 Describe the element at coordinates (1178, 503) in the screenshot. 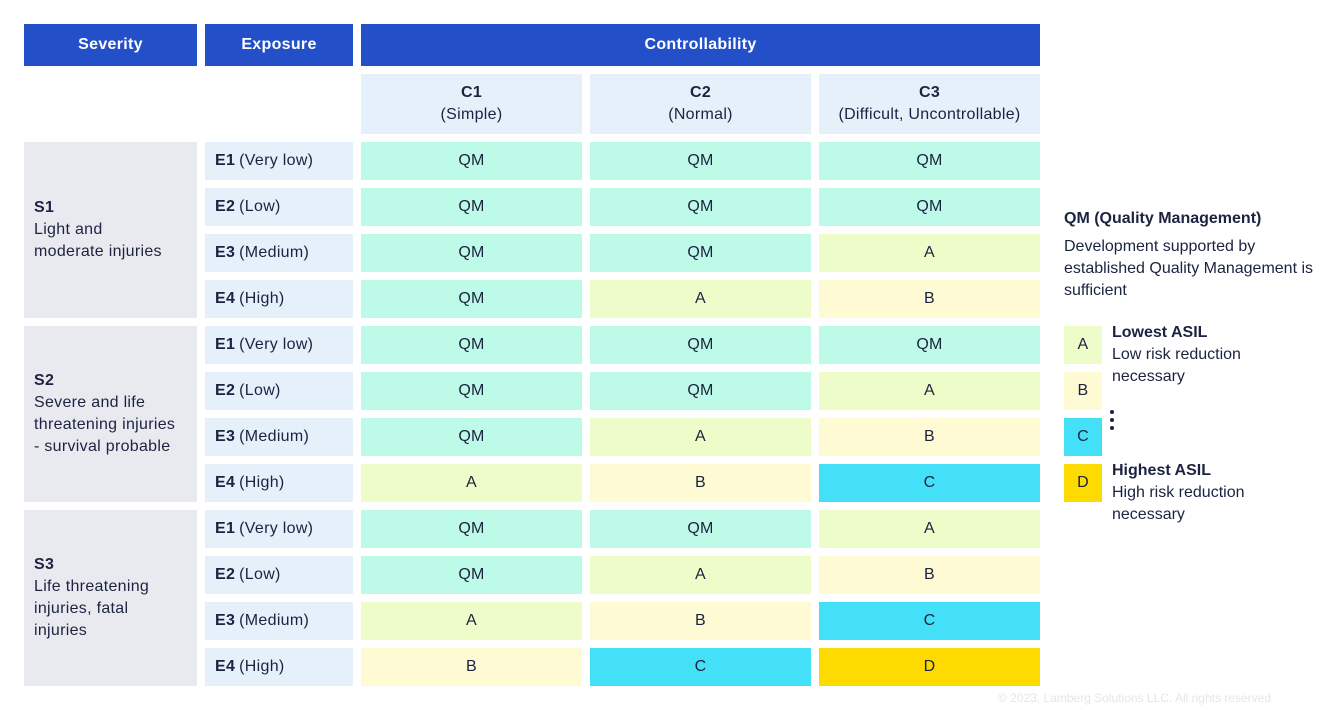

I see `legend-highest-description: High risk reduction necessary` at that location.